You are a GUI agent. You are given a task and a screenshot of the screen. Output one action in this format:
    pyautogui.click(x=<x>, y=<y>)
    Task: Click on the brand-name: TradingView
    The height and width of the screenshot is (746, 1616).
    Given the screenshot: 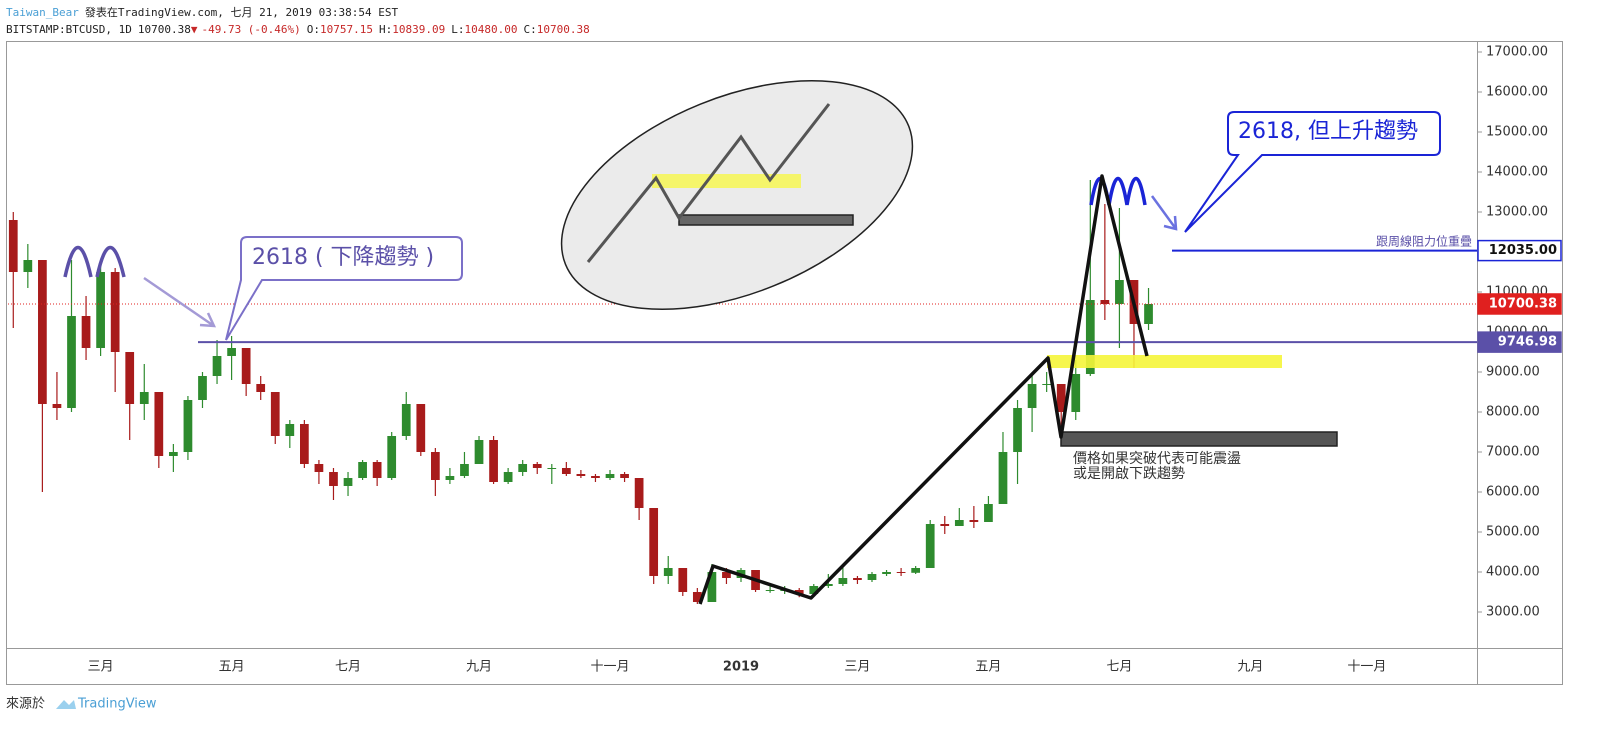 What is the action you would take?
    pyautogui.click(x=117, y=704)
    